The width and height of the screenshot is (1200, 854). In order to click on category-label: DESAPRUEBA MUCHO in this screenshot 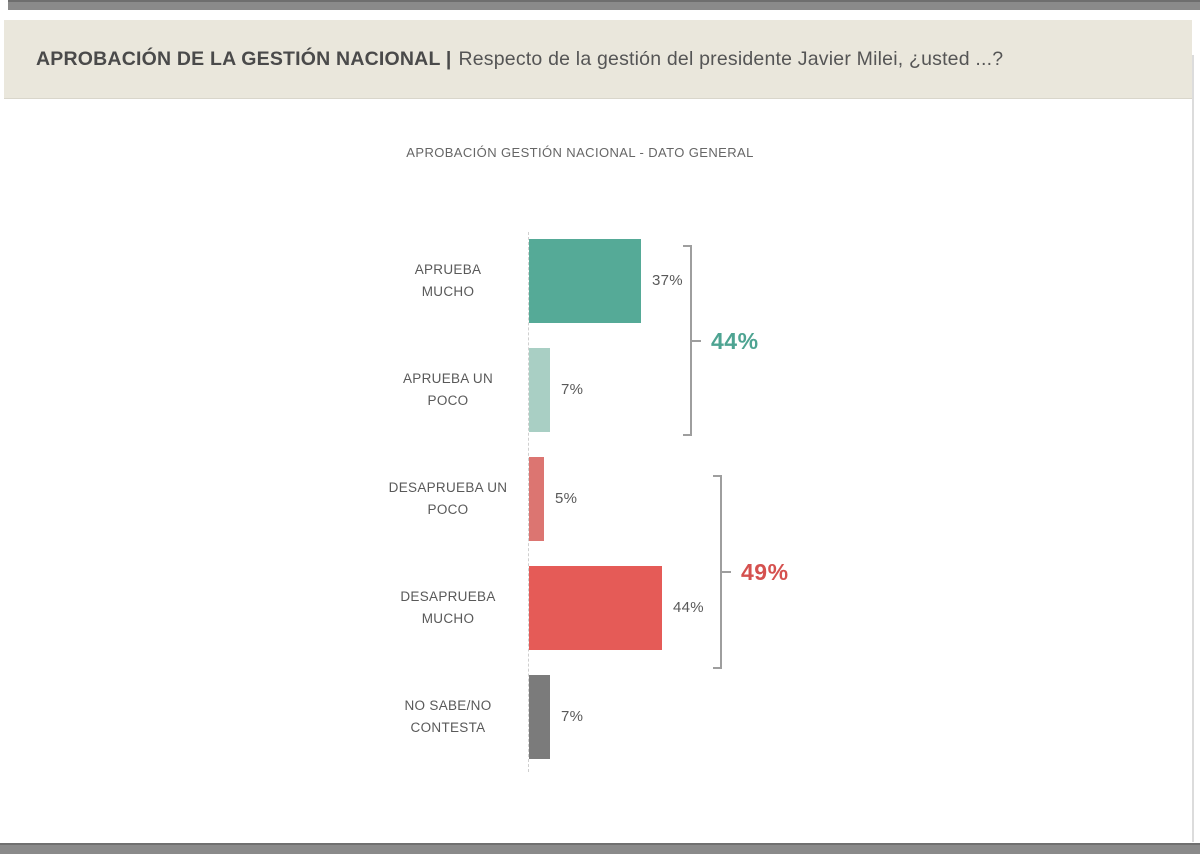, I will do `click(448, 608)`.